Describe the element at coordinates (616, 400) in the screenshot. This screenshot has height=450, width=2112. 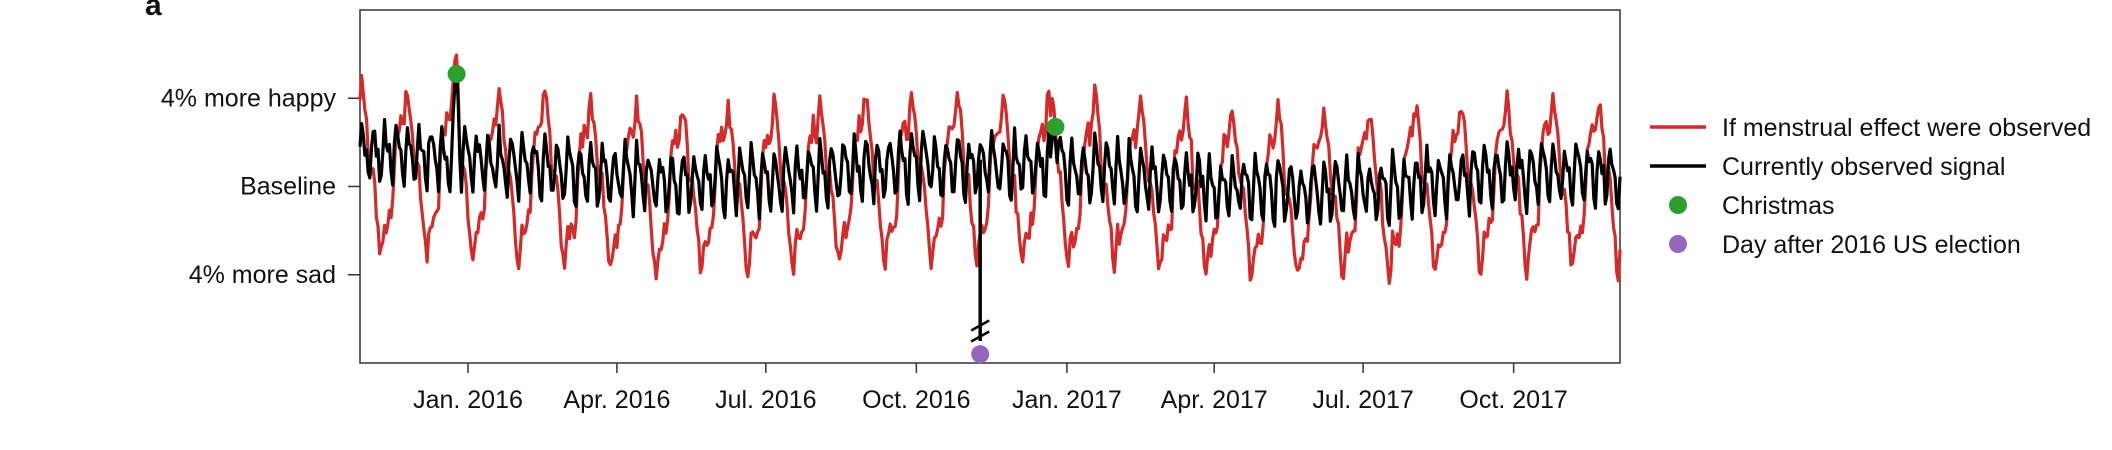
I see `x-tick-label: Apr. 2016` at that location.